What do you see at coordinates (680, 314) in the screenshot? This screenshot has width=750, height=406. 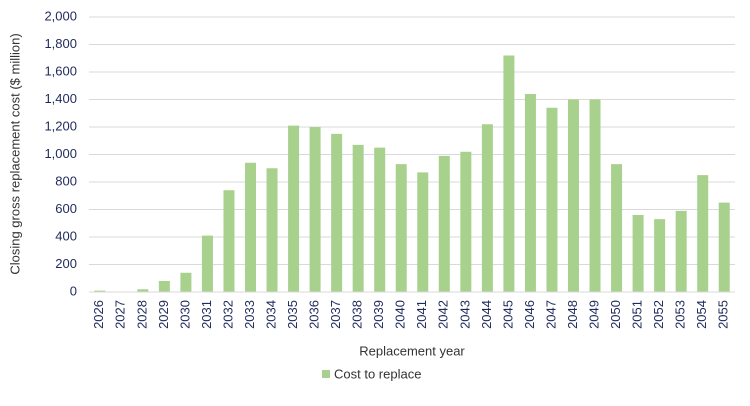 I see `x-tick-label: 2053` at bounding box center [680, 314].